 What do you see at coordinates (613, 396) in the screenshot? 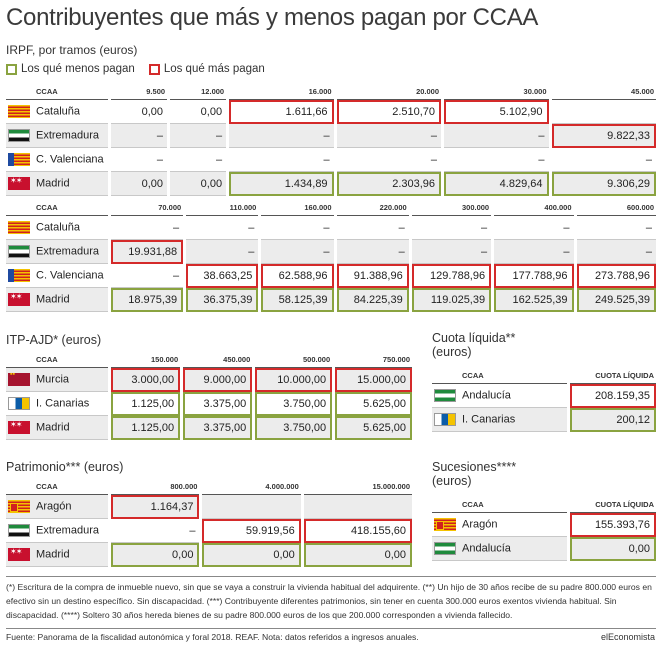
I see `value-cell: 208.159,35` at bounding box center [613, 396].